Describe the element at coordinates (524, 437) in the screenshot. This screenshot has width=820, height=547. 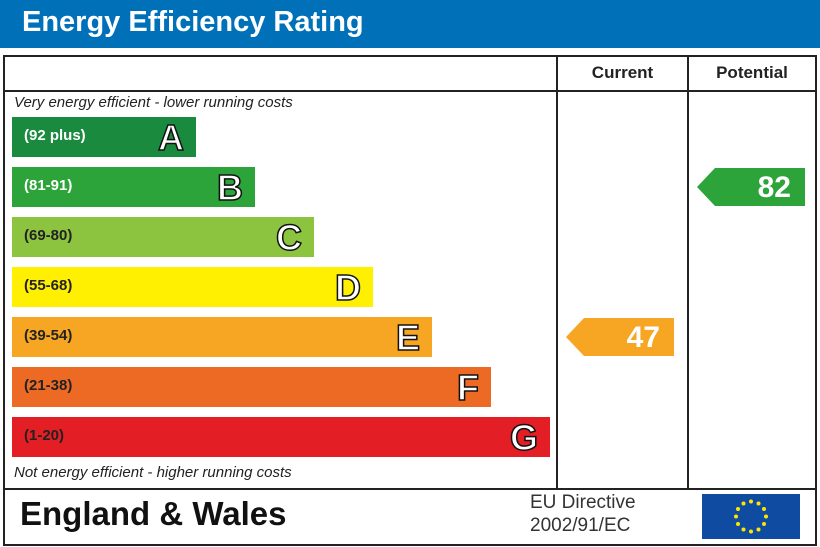
I see `band-letter: G` at that location.